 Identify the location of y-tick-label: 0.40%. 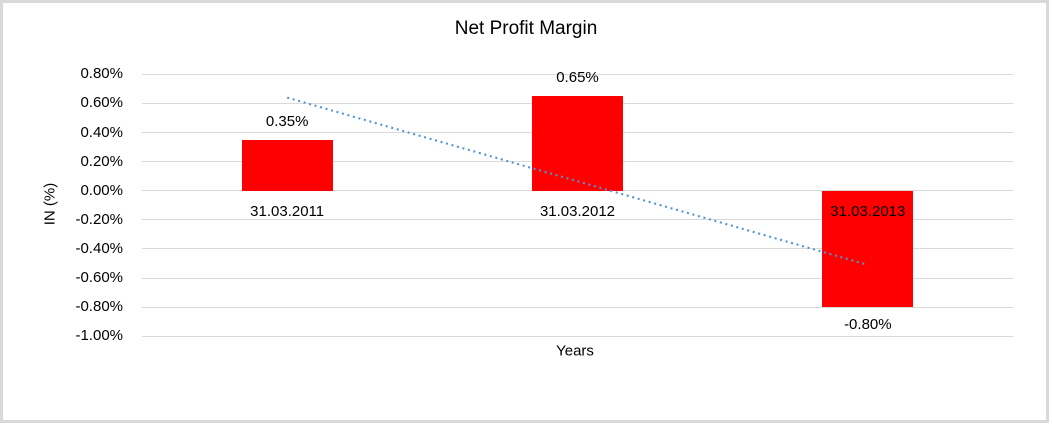
(101, 132).